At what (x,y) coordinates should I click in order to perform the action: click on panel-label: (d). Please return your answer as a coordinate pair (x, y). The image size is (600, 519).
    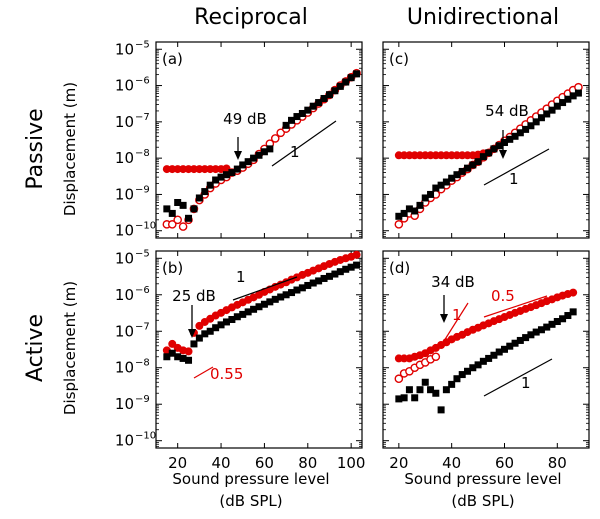
    Looking at the image, I should click on (399, 268).